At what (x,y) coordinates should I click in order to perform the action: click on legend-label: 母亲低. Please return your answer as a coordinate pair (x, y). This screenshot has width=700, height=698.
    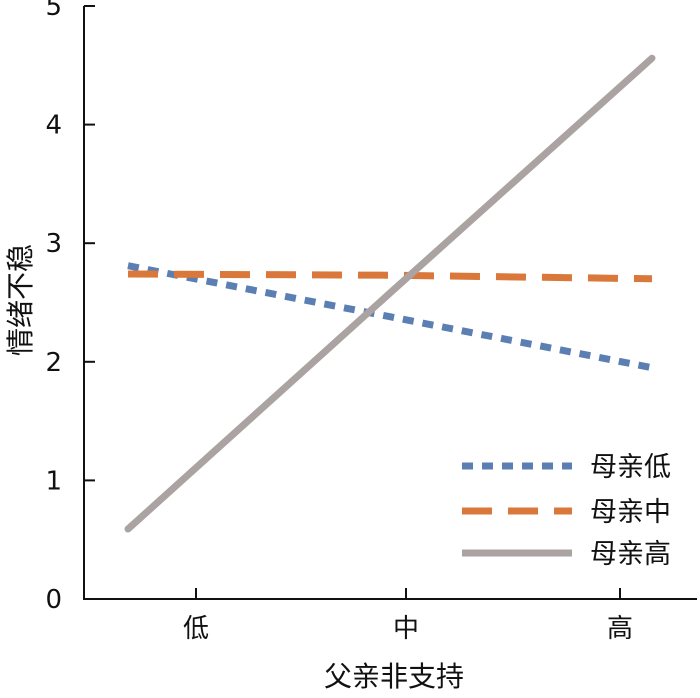
    Looking at the image, I should click on (630, 467).